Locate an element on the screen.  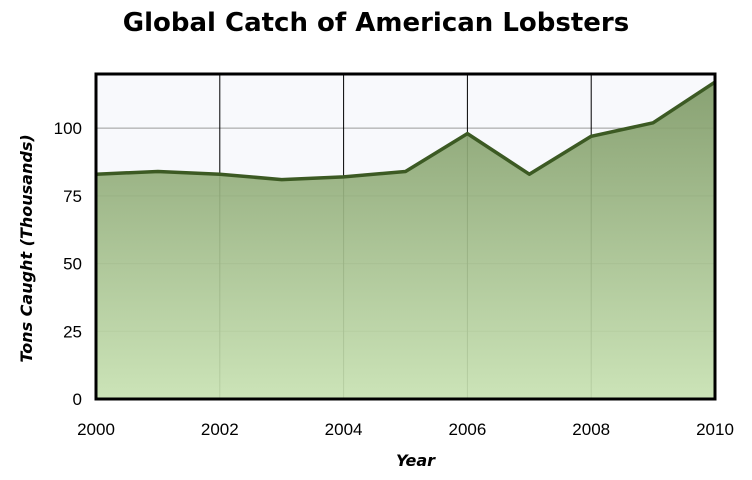
y-tick-label: 25 is located at coordinates (72, 331).